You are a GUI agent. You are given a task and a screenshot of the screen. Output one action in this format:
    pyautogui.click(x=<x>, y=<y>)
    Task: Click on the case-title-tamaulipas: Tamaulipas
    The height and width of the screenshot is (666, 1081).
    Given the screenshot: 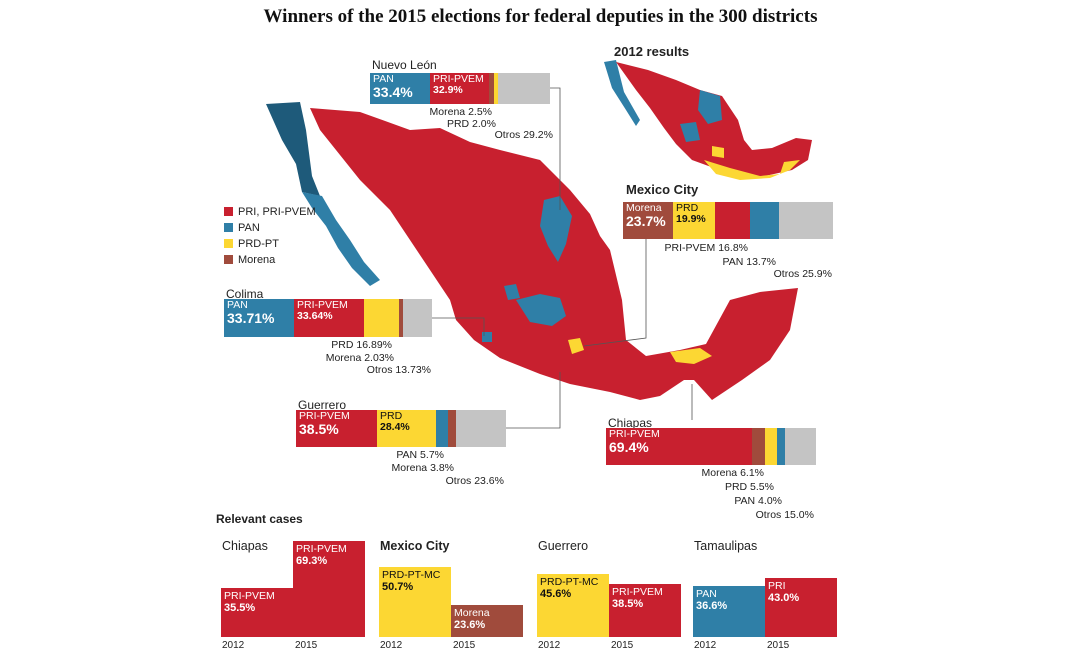 What is the action you would take?
    pyautogui.click(x=726, y=546)
    